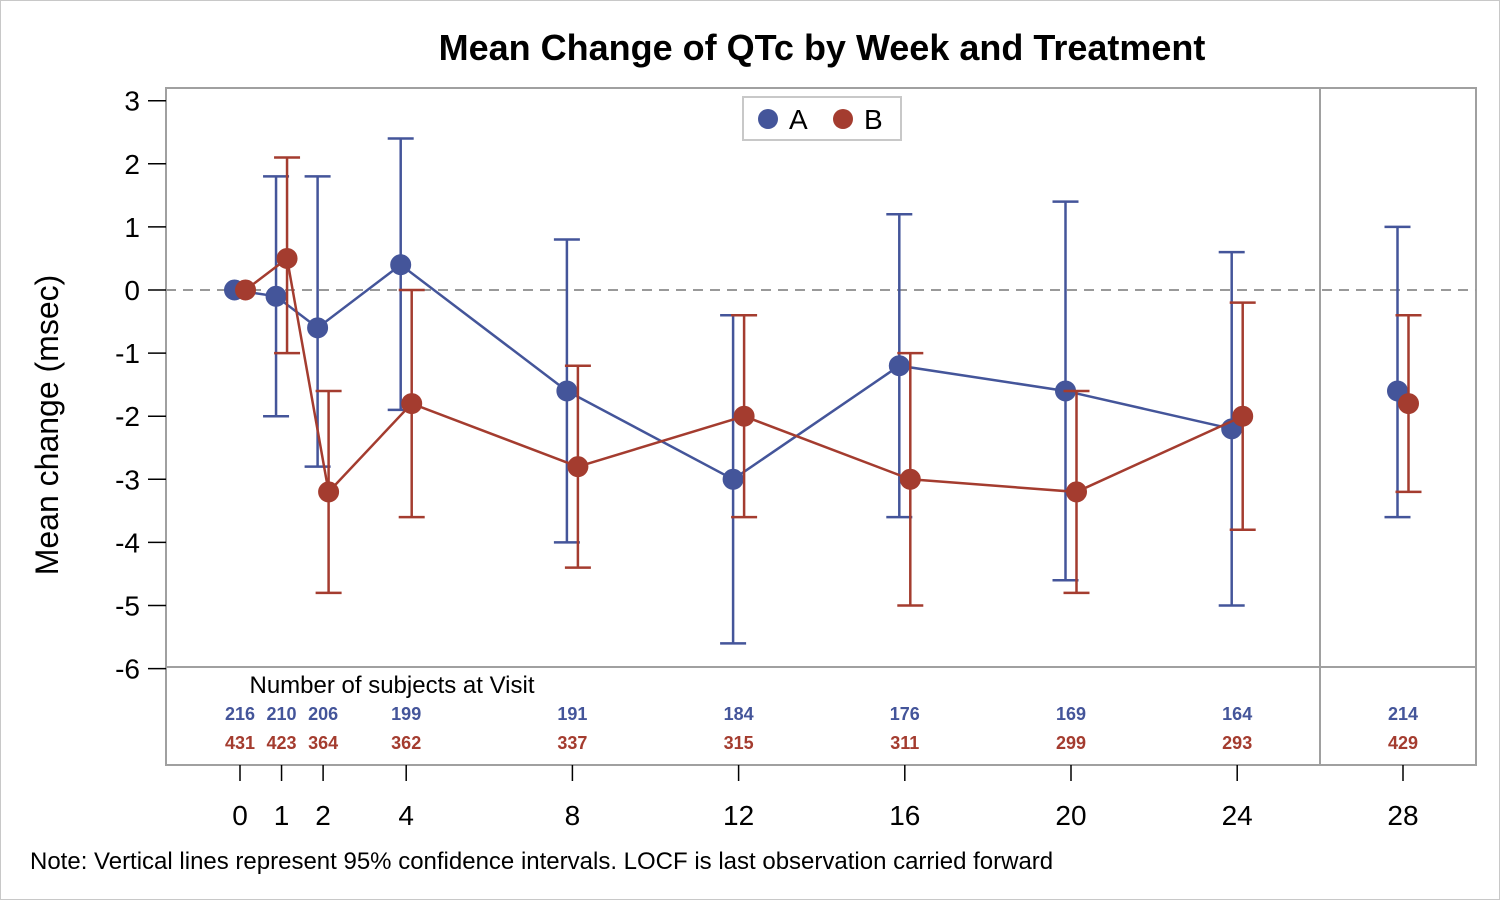 This screenshot has width=1500, height=900. Describe the element at coordinates (323, 815) in the screenshot. I see `x-tick-label: 2` at that location.